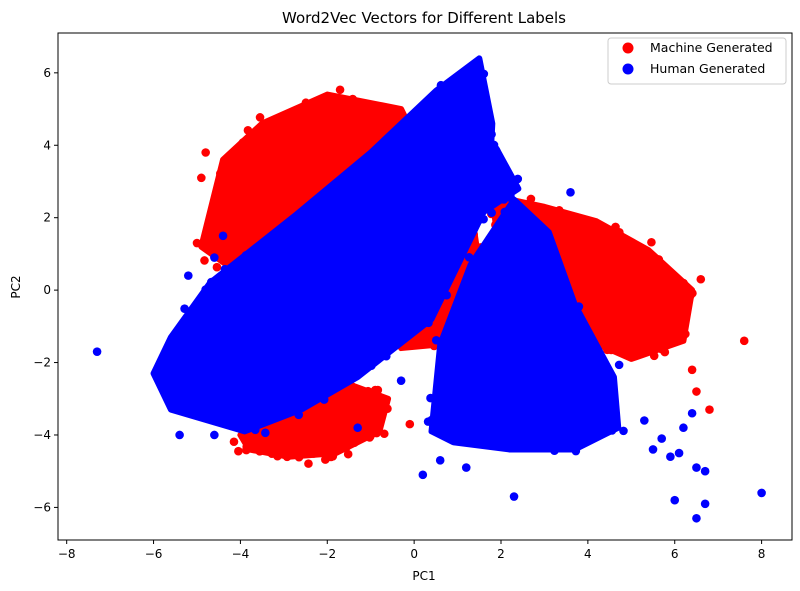 Image resolution: width=800 pixels, height=591 pixels. What do you see at coordinates (327, 554) in the screenshot?
I see `x-tick-label: −2` at bounding box center [327, 554].